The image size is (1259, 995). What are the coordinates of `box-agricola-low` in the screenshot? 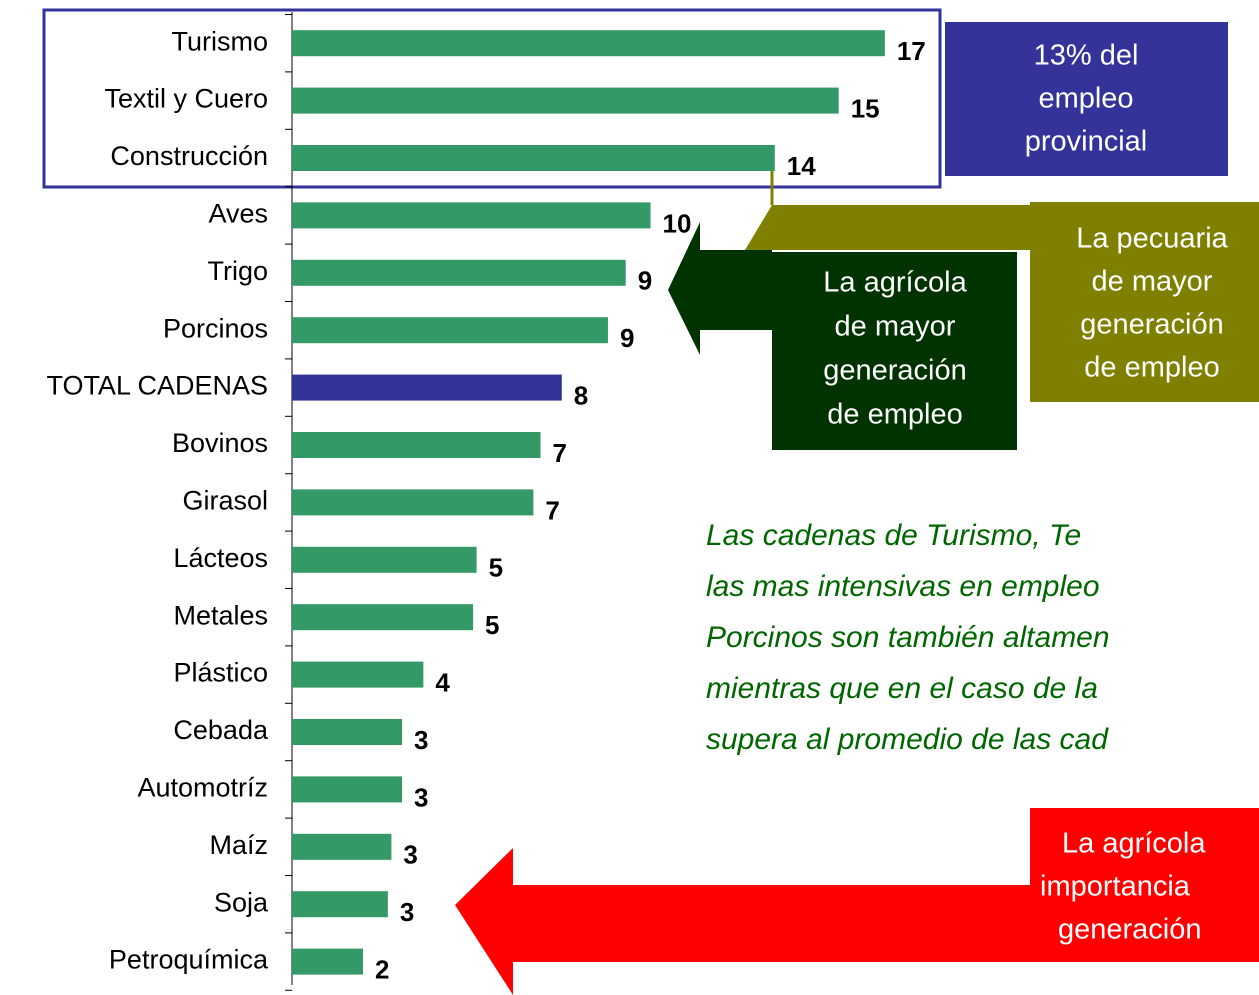 It's located at (1144, 885).